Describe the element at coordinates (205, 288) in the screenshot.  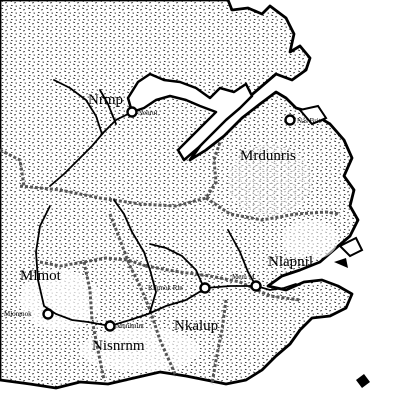
I see `town-marker-kilpnok` at that location.